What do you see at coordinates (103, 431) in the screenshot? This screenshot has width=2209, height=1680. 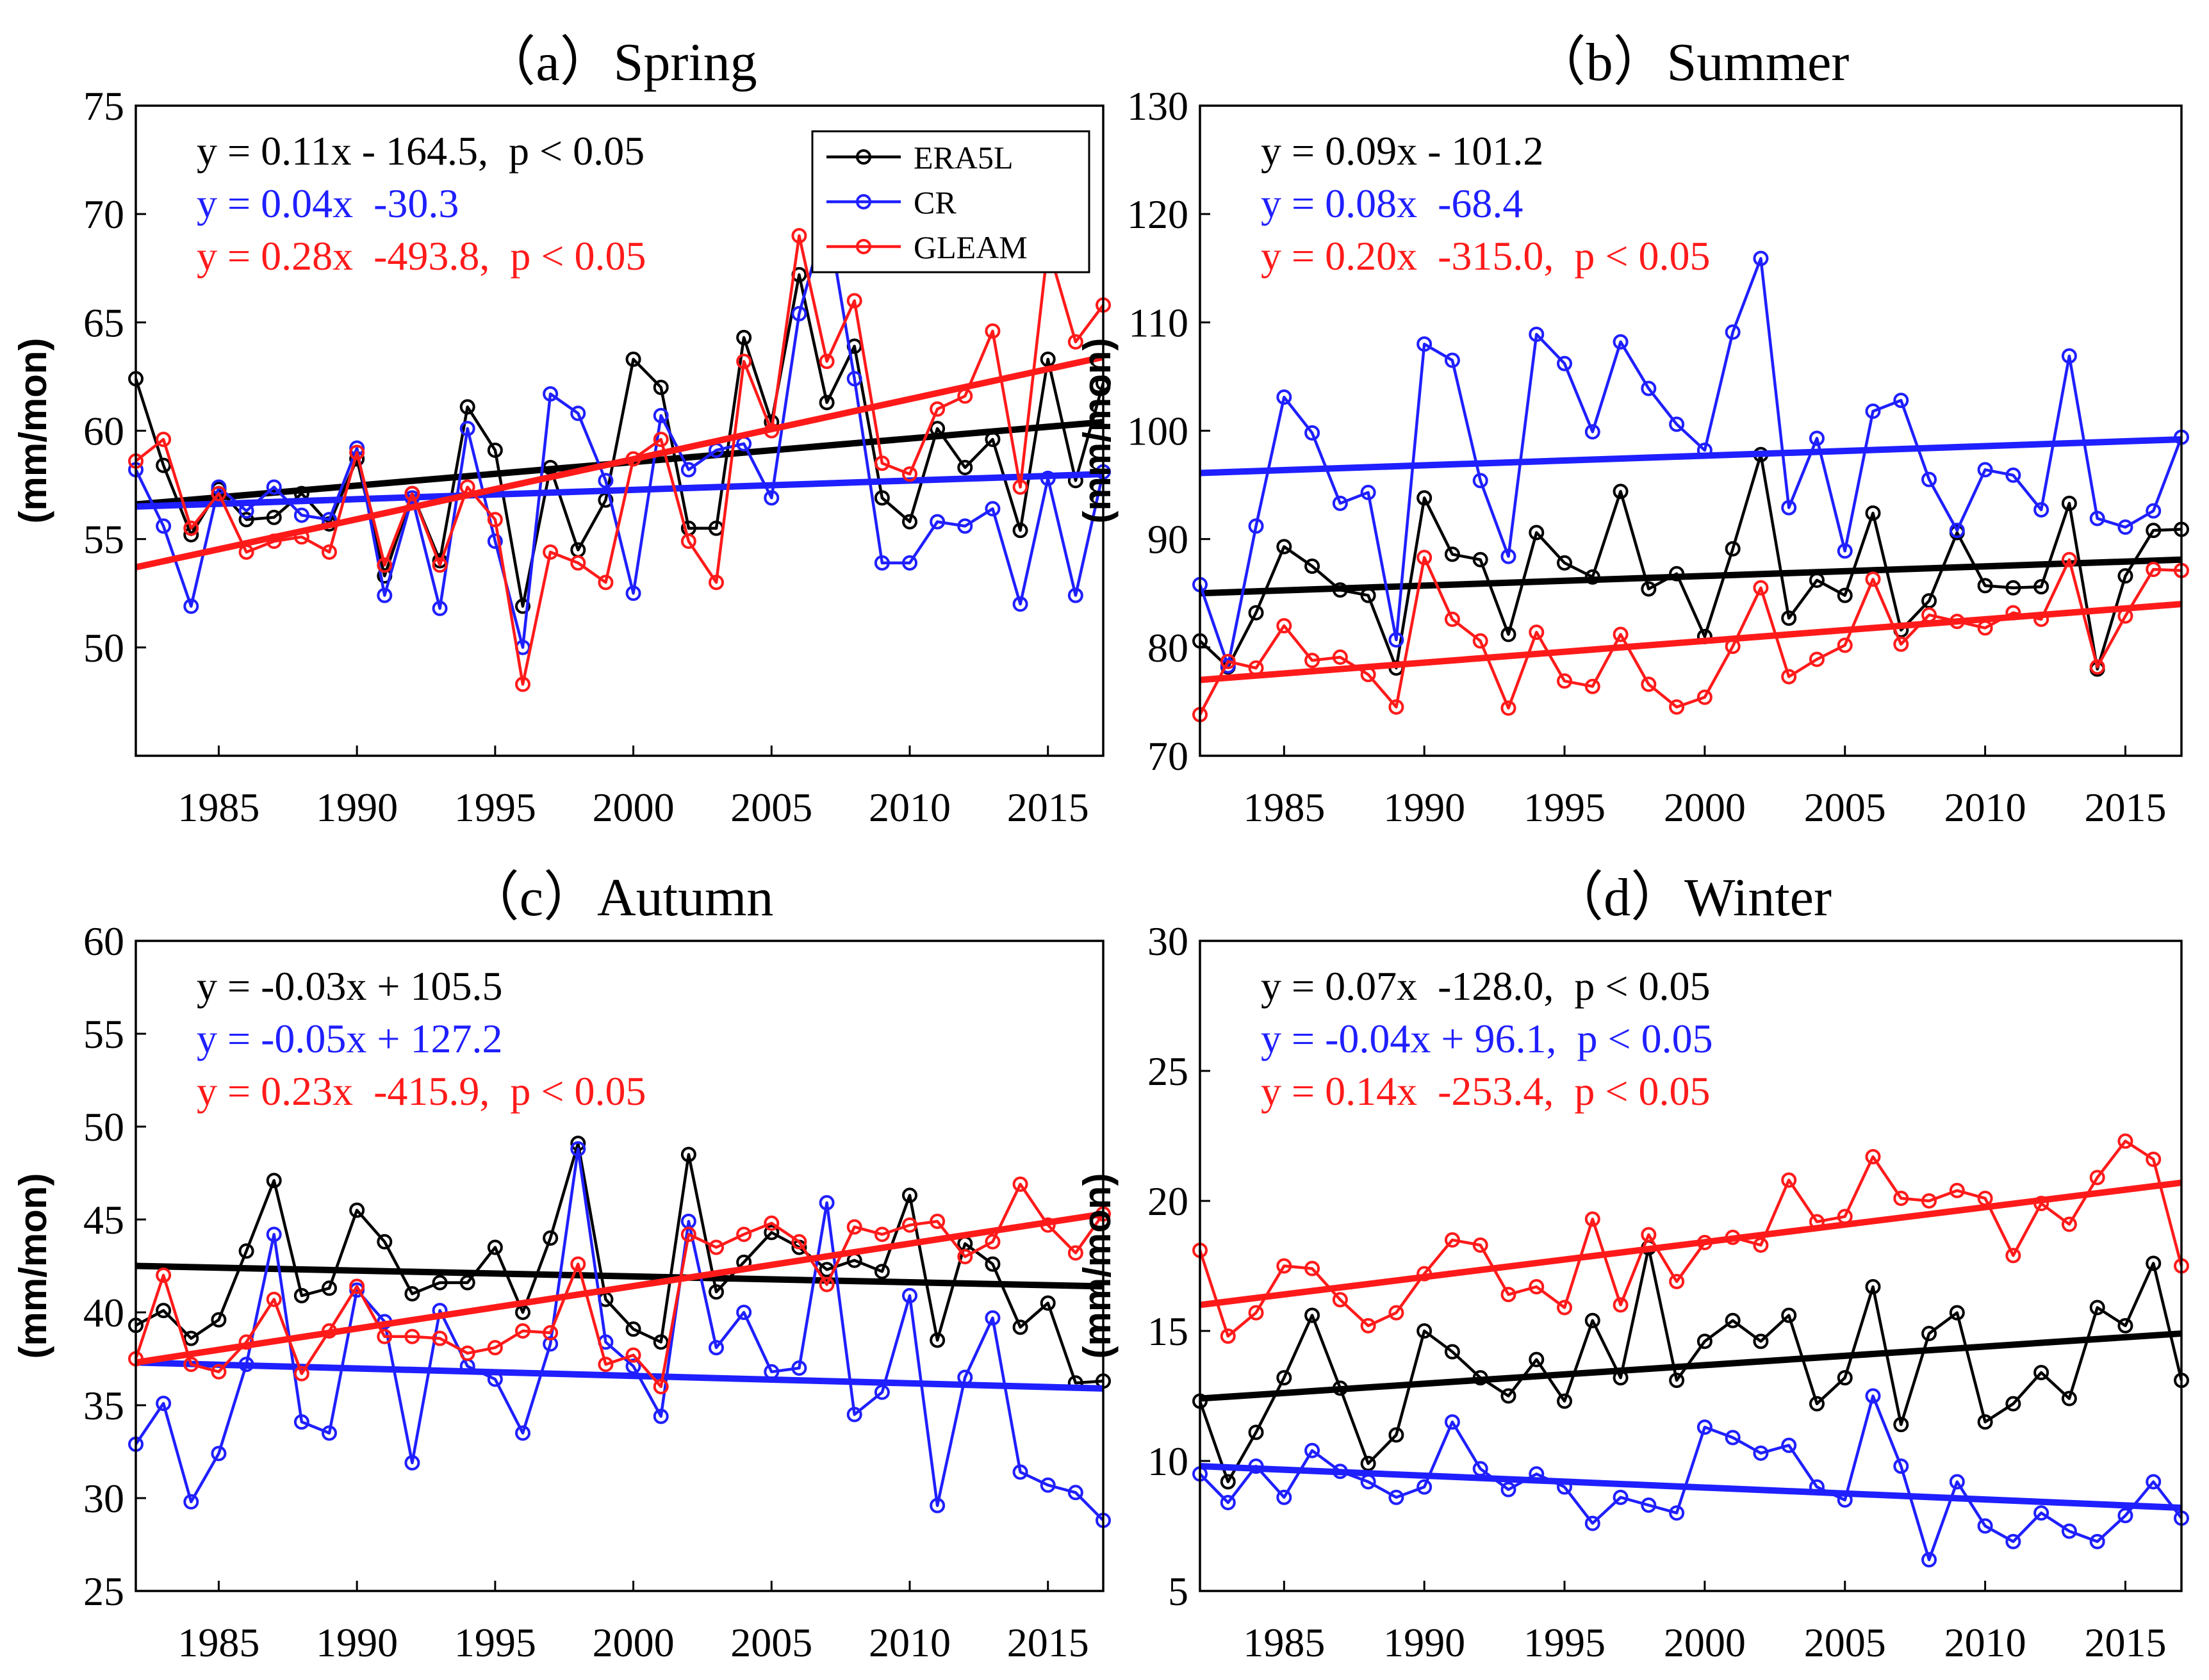 I see `y-tick-label: 60` at bounding box center [103, 431].